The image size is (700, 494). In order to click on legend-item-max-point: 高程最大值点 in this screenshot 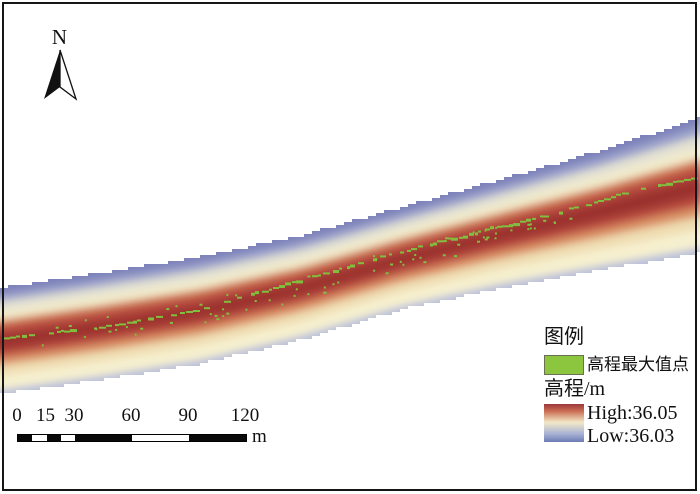, I will do `click(620, 365)`.